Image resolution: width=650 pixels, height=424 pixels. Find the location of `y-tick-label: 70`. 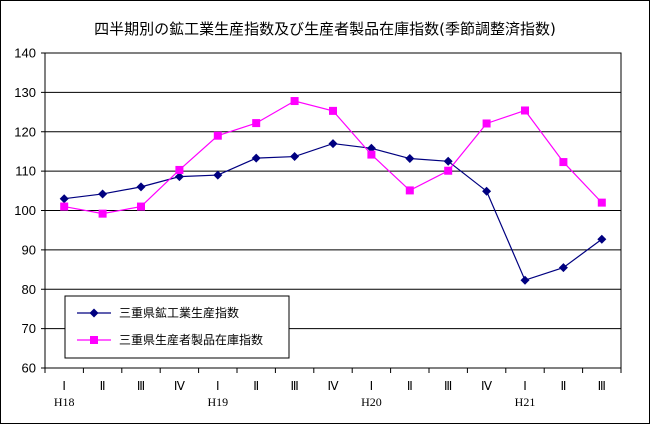

y-tick-label: 70 is located at coordinates (29, 328).